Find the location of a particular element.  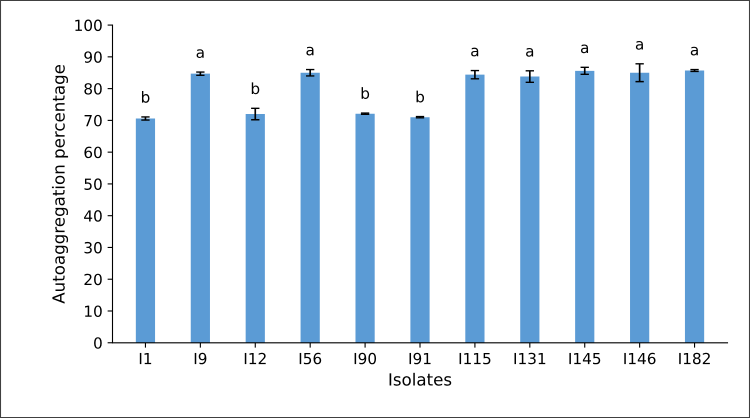

x-axis-title: Isolates is located at coordinates (421, 379).